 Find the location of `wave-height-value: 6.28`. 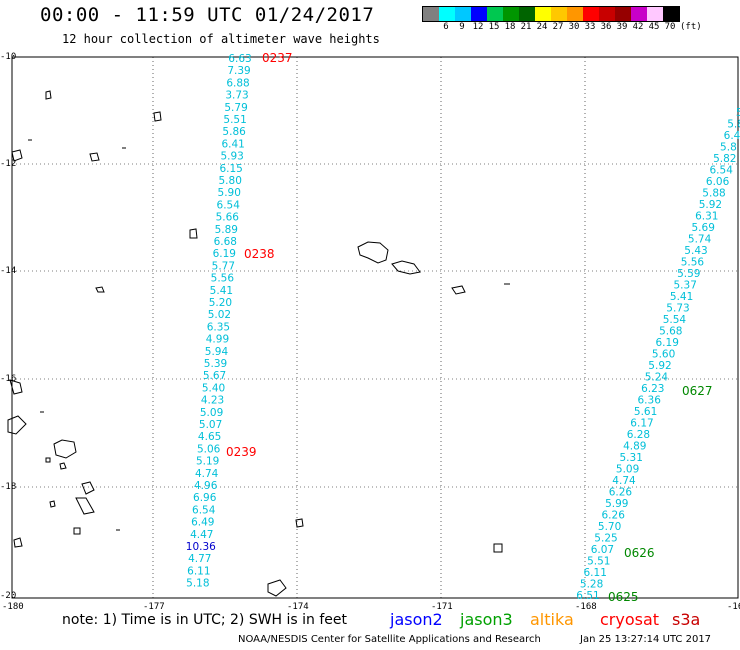

wave-height-value: 6.28 is located at coordinates (638, 435).